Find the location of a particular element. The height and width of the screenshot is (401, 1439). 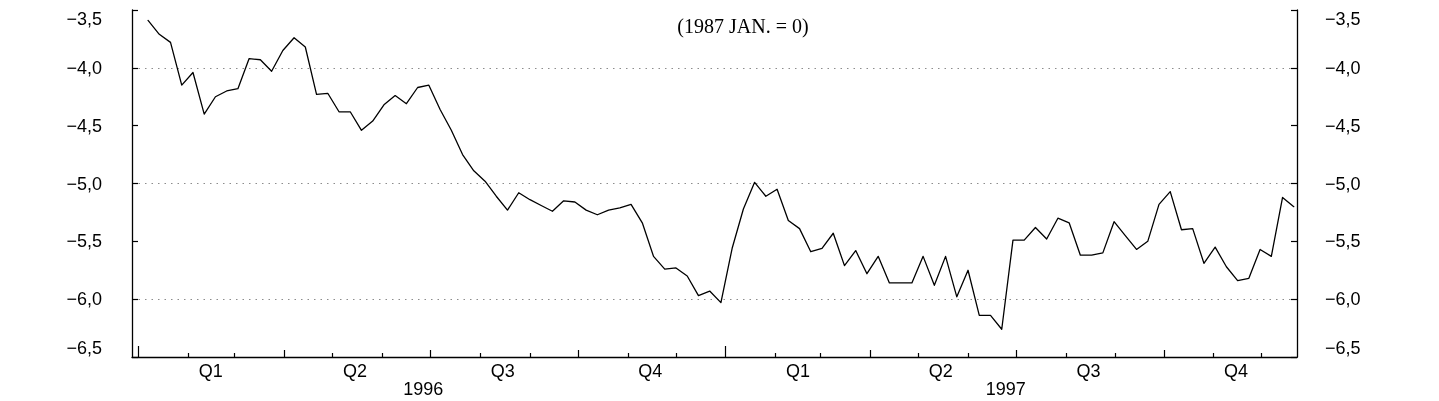

chart-title: (1987 JAN. = 0) is located at coordinates (743, 26).